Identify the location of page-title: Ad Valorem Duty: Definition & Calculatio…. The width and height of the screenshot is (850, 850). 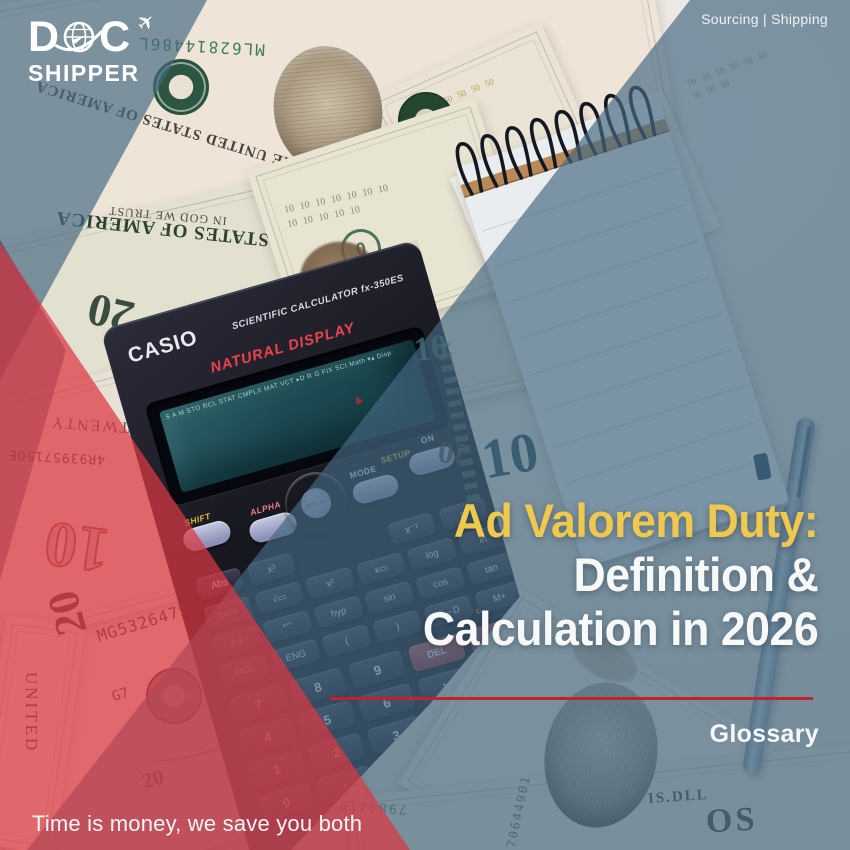
(610, 575).